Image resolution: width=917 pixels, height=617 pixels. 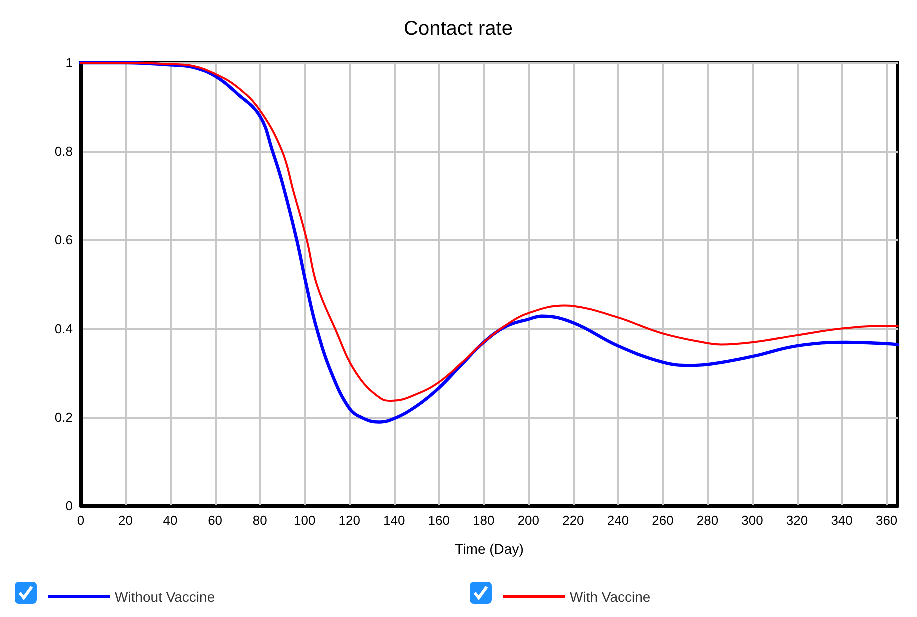 I want to click on x-tick-label: 60, so click(x=215, y=520).